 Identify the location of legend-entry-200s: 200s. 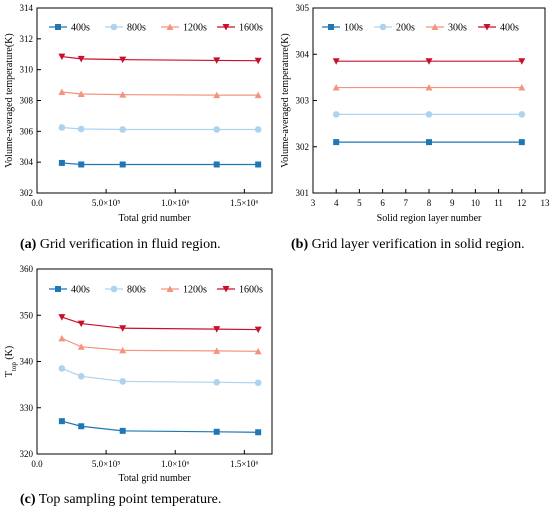
(394, 28).